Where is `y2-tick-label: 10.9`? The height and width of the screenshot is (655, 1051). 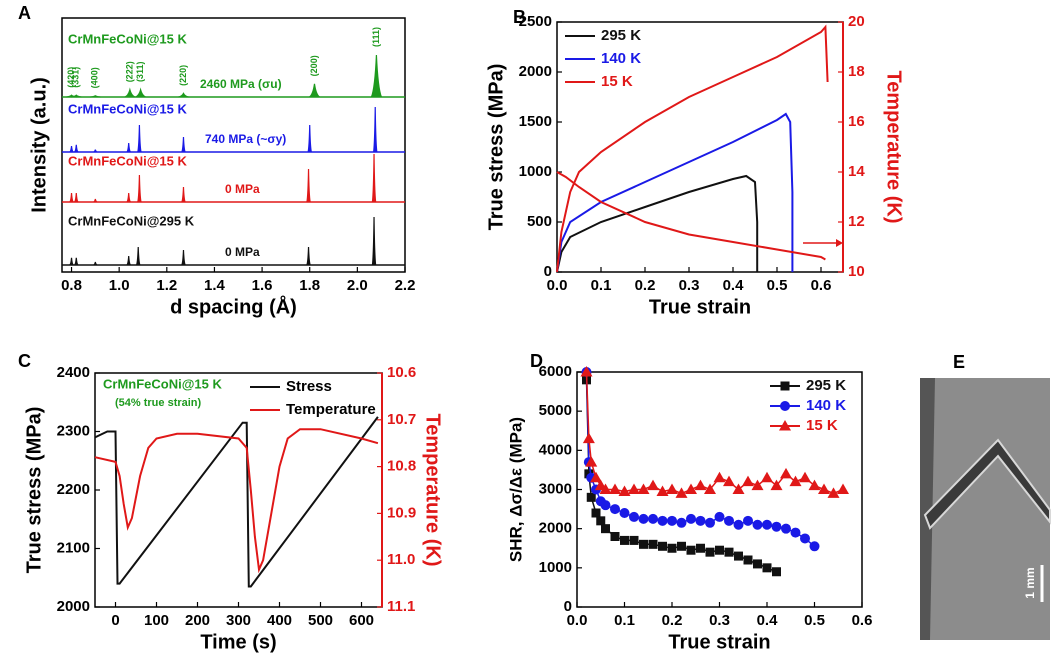
y2-tick-label: 10.9 is located at coordinates (401, 512).